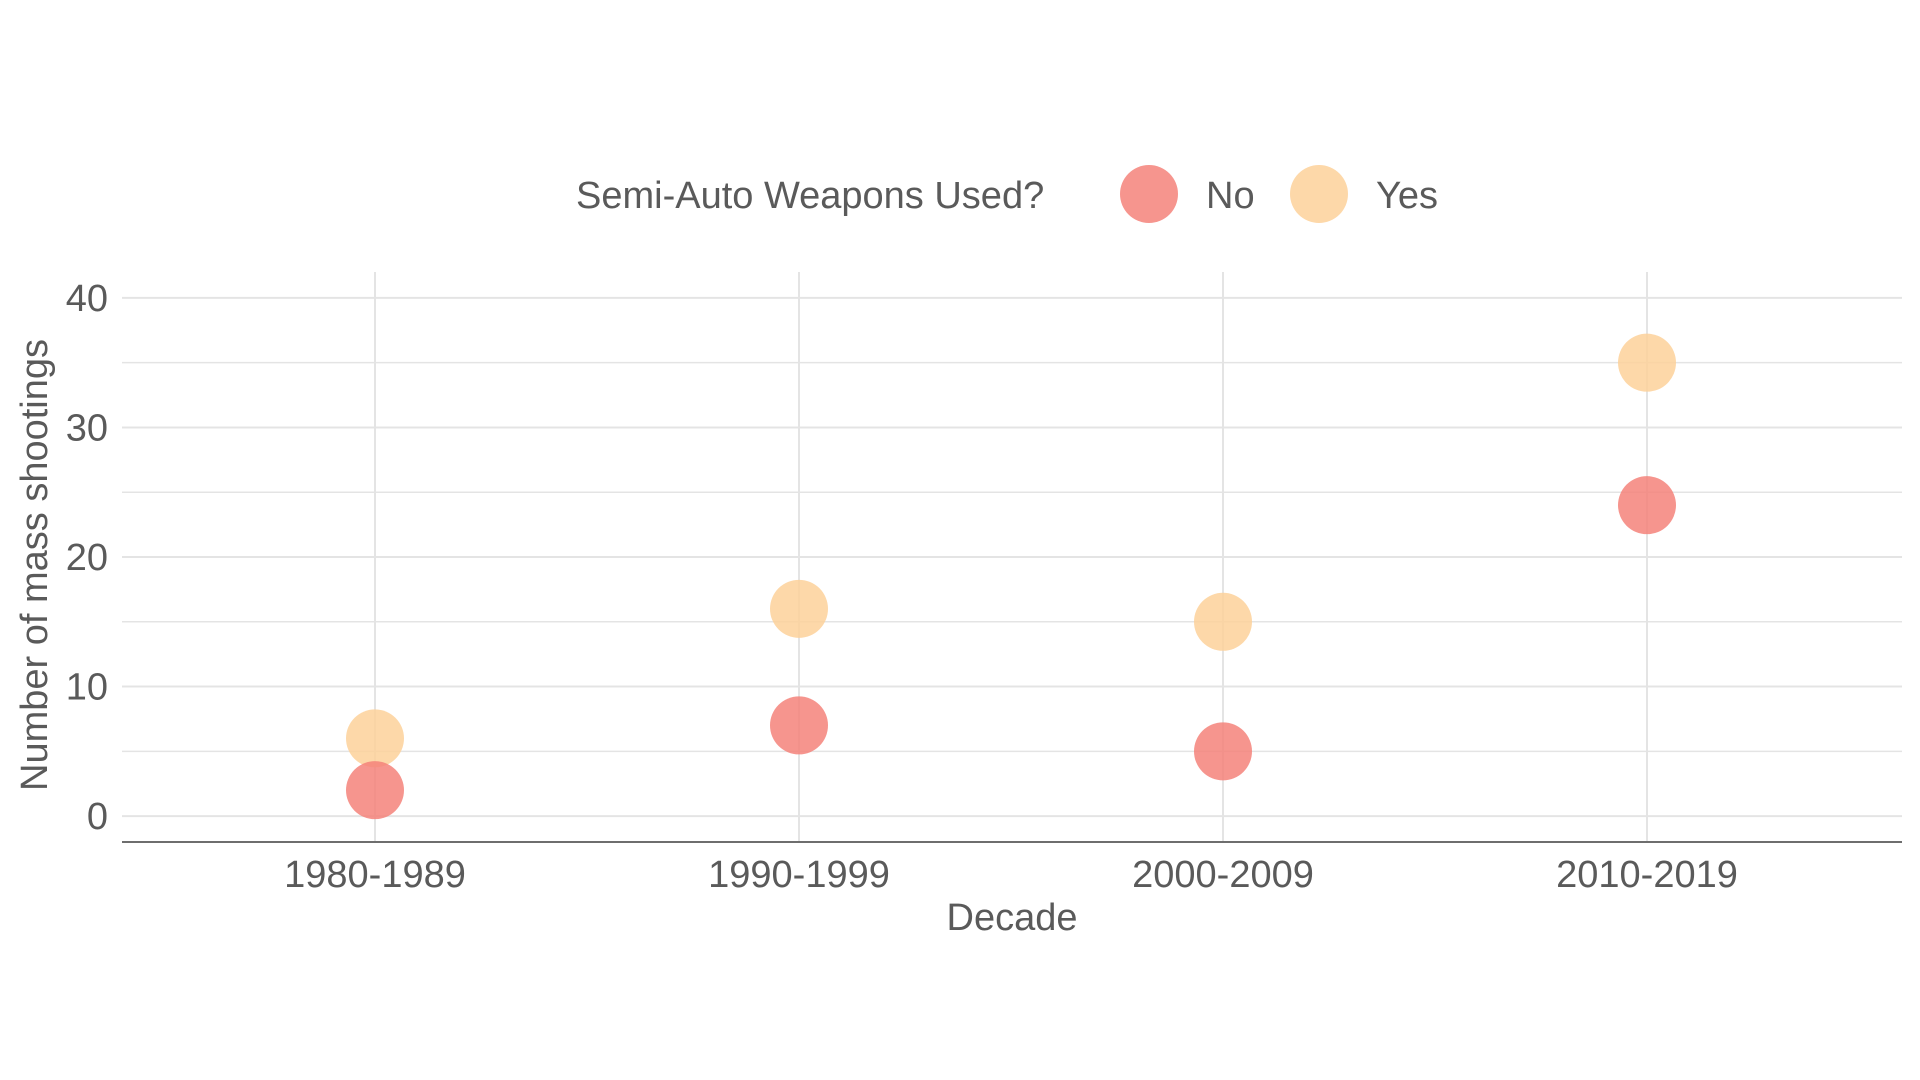 Image resolution: width=1920 pixels, height=1080 pixels. Describe the element at coordinates (97, 817) in the screenshot. I see `y-tick-label: 0` at that location.